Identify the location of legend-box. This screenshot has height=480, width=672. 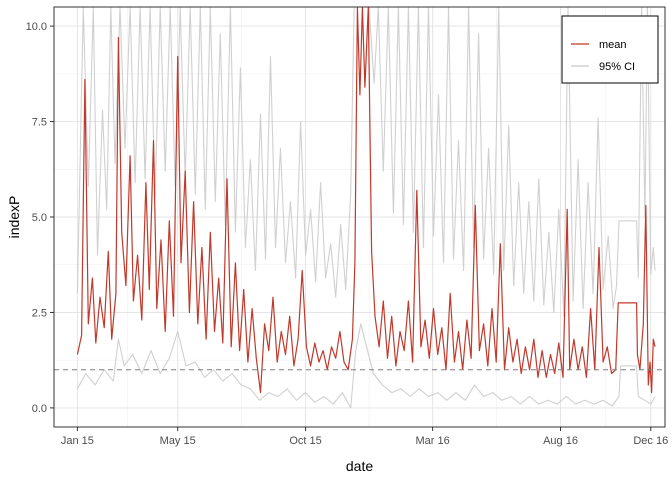
(610, 49).